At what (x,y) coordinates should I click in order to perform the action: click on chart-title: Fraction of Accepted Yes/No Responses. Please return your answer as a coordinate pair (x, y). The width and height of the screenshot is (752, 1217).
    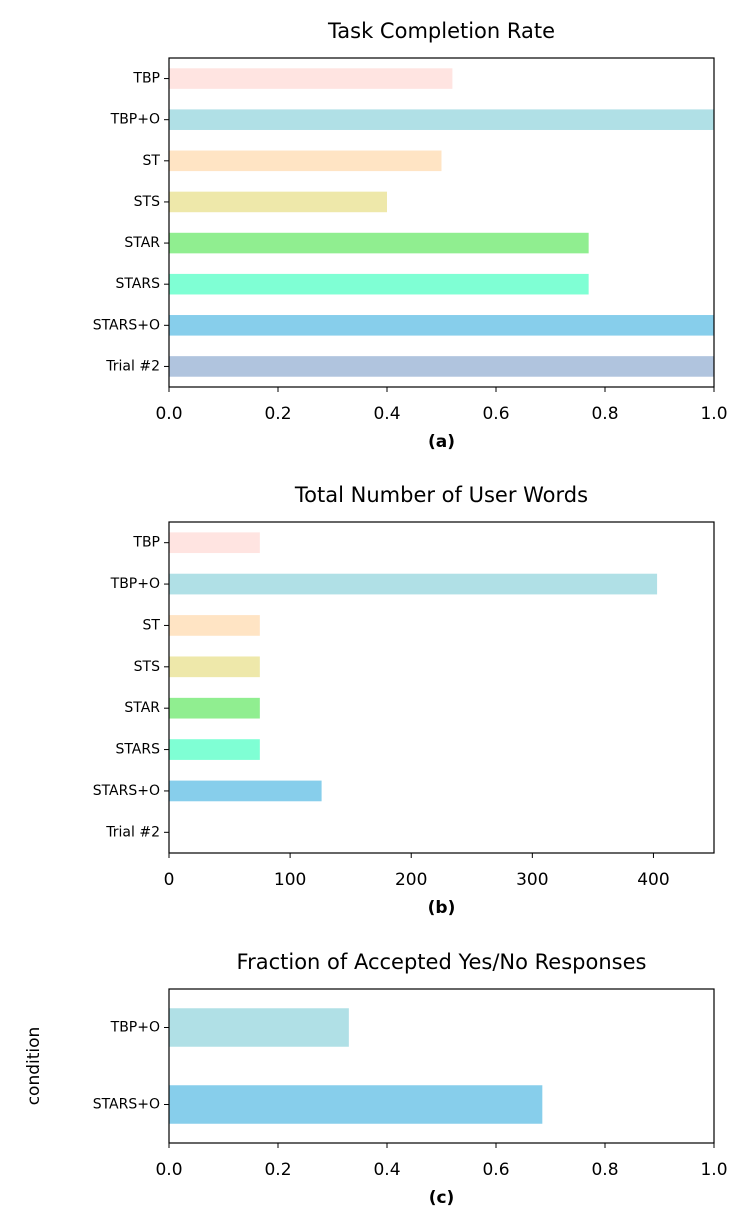
    Looking at the image, I should click on (442, 962).